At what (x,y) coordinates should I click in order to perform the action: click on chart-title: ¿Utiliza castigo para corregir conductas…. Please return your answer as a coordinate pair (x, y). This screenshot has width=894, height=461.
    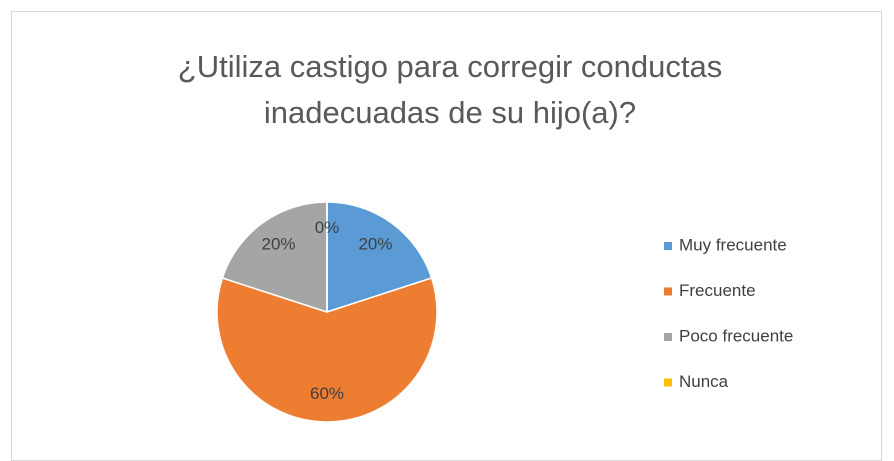
    Looking at the image, I should click on (450, 89).